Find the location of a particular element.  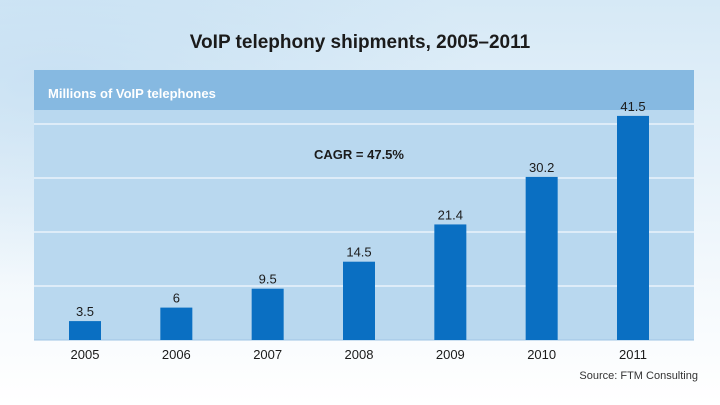

x-tick-2008: 2008 is located at coordinates (359, 354).